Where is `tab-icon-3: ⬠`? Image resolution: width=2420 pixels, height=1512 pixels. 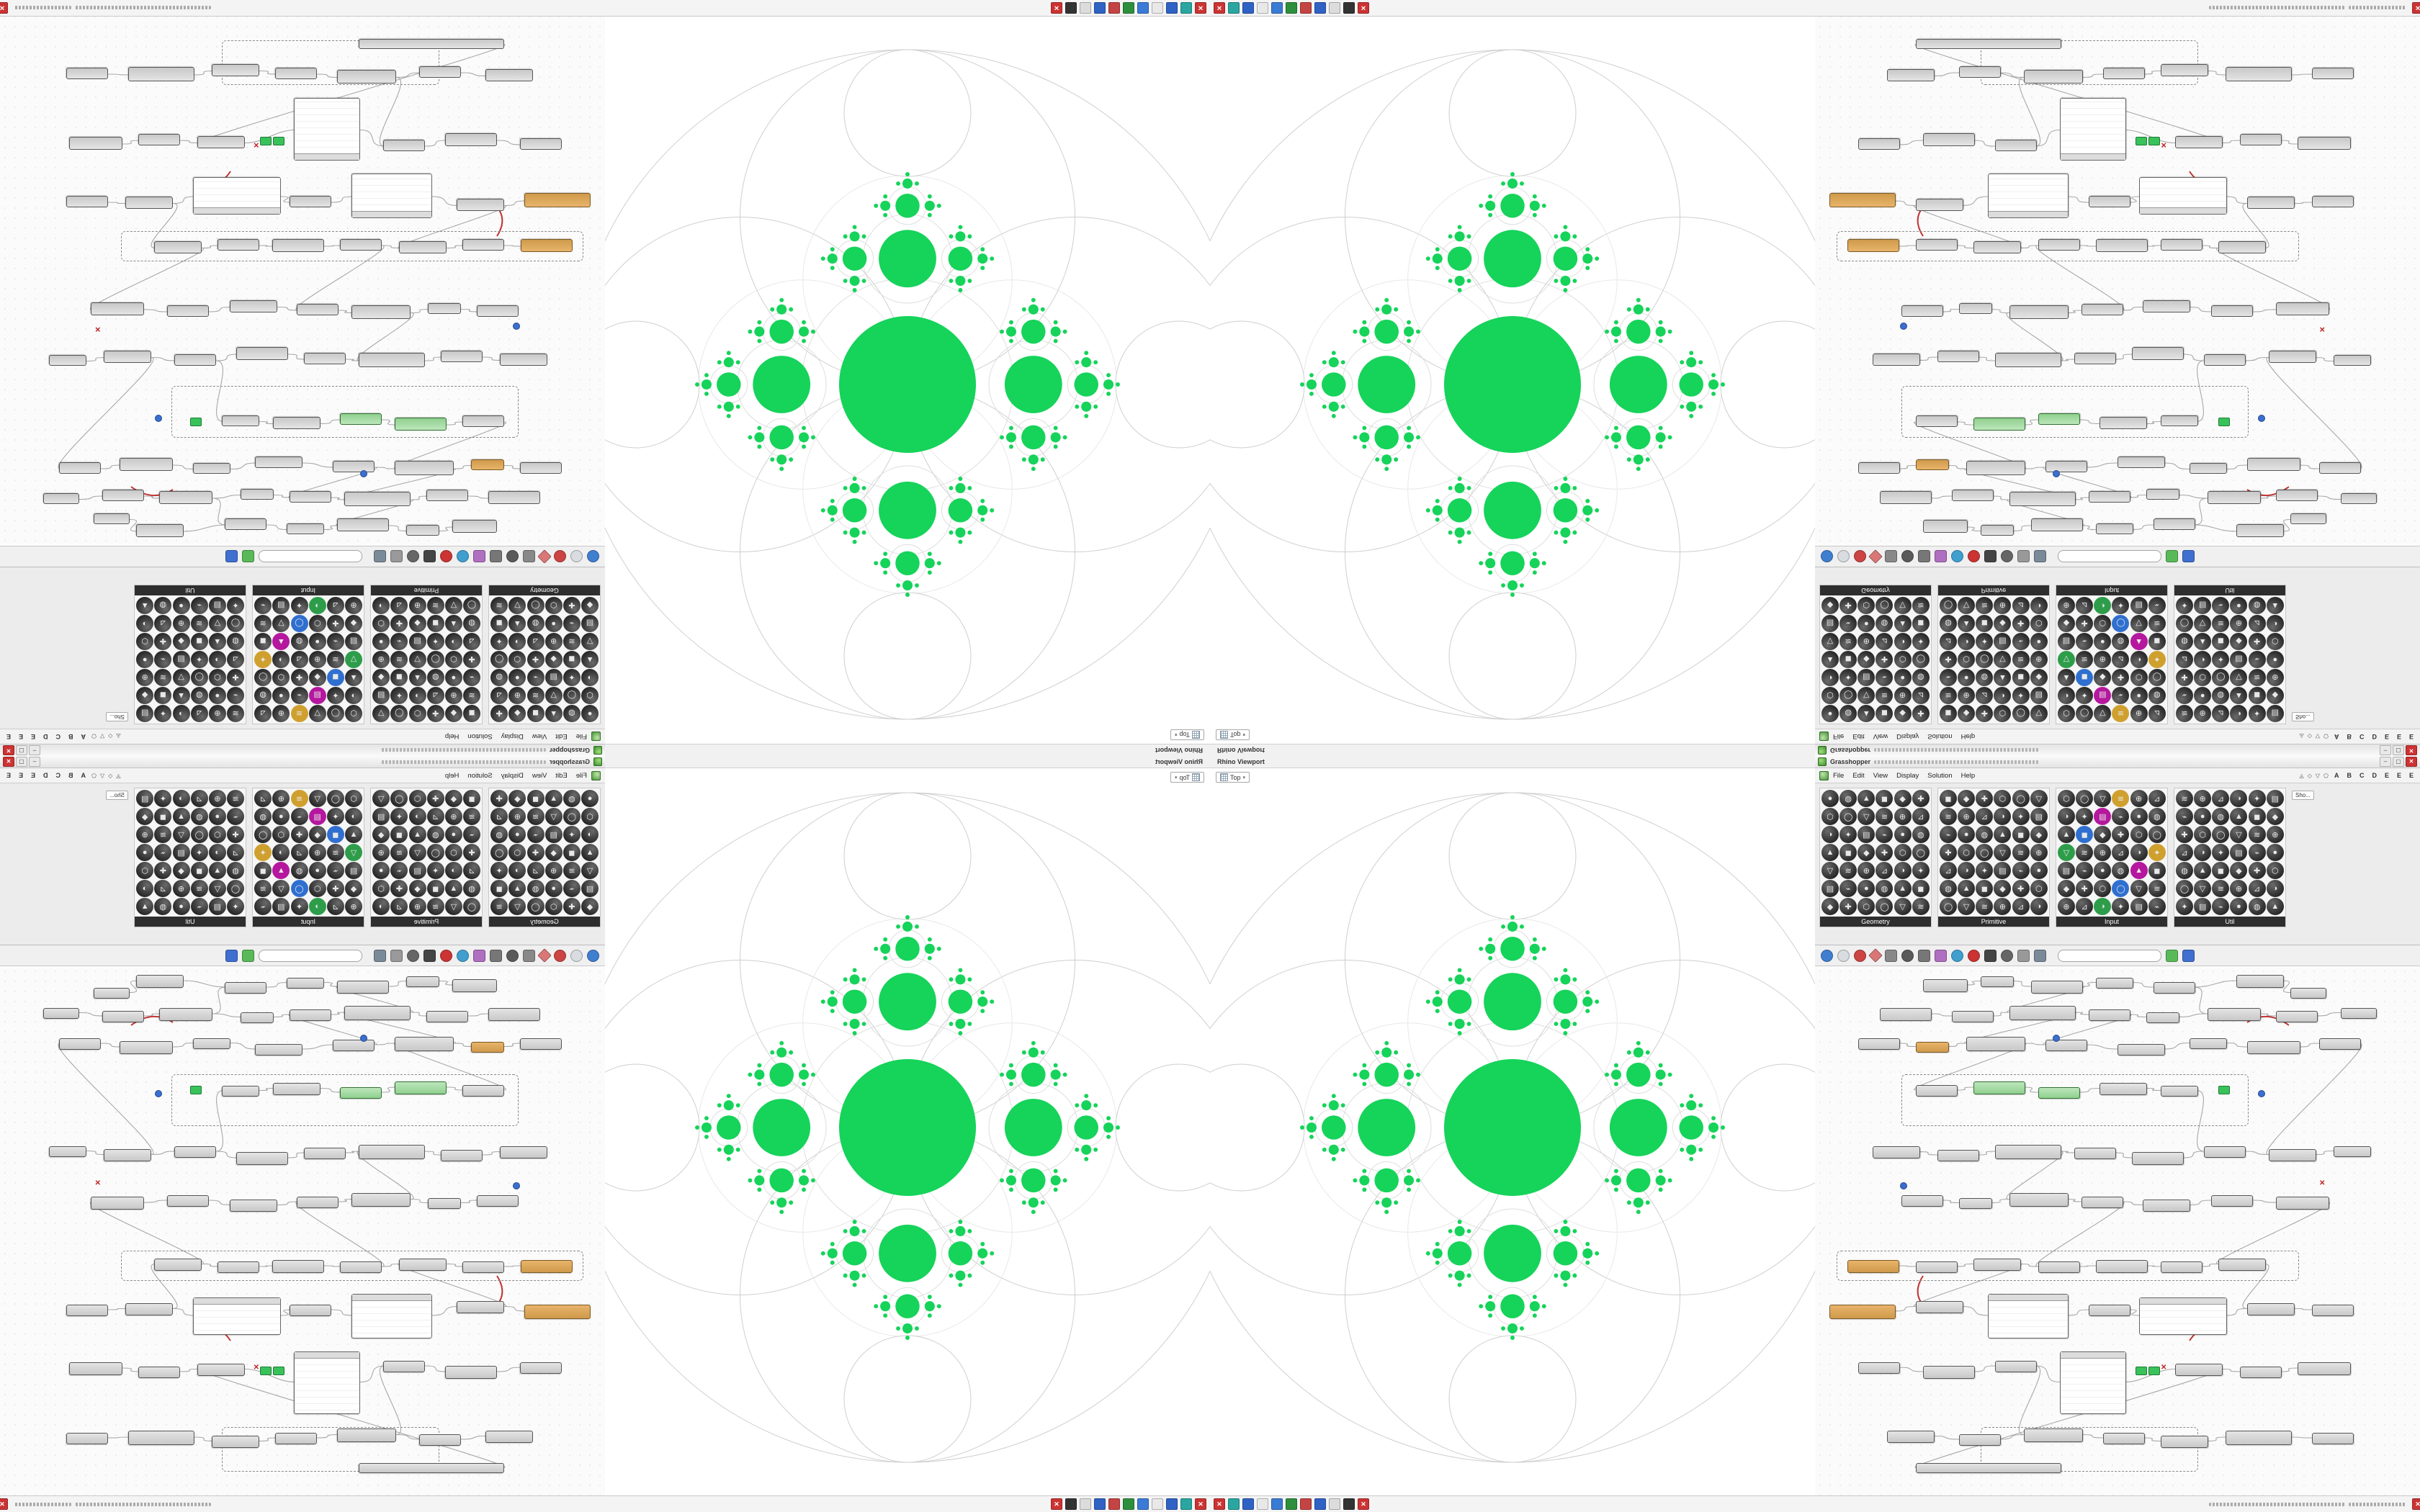
tab-icon-3: ⬠ is located at coordinates (2326, 736).